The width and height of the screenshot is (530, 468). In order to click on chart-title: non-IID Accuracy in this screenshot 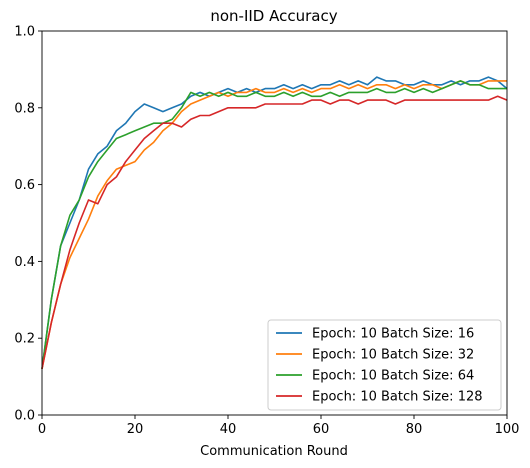, I will do `click(273, 16)`.